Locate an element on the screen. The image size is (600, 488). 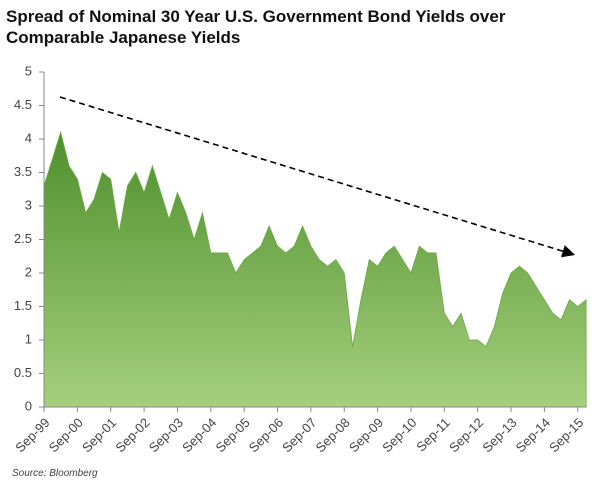
x-tick-label: Sep-05 is located at coordinates (232, 435).